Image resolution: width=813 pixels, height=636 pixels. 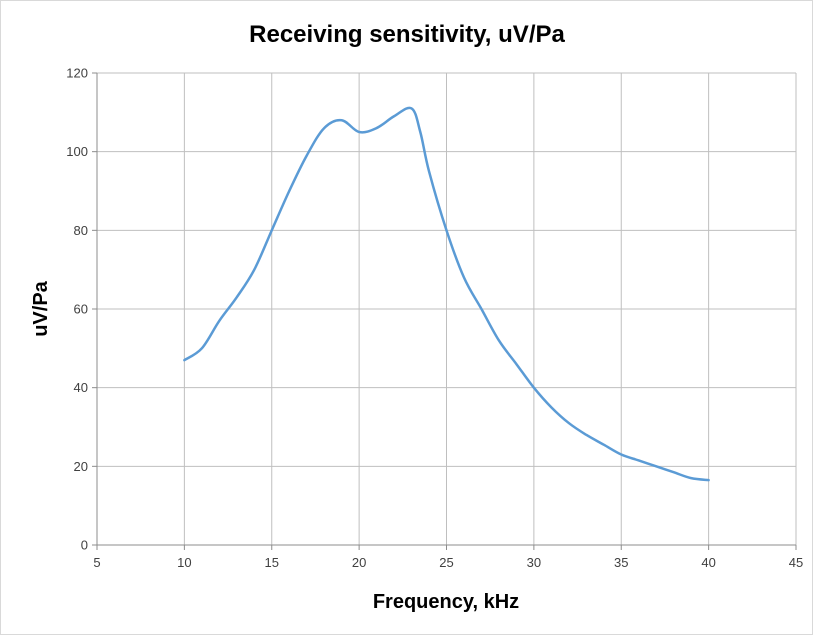 What do you see at coordinates (84, 545) in the screenshot?
I see `y-tick-label: 0` at bounding box center [84, 545].